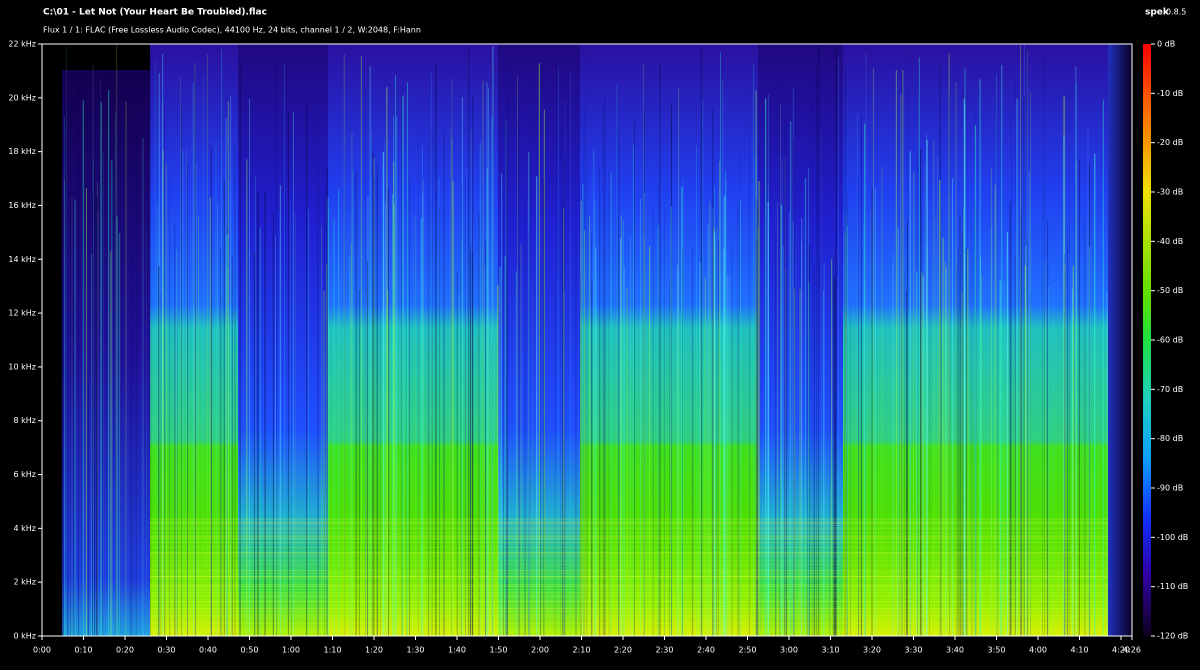 The height and width of the screenshot is (670, 1200). What do you see at coordinates (665, 650) in the screenshot?
I see `time-label: 2:30` at bounding box center [665, 650].